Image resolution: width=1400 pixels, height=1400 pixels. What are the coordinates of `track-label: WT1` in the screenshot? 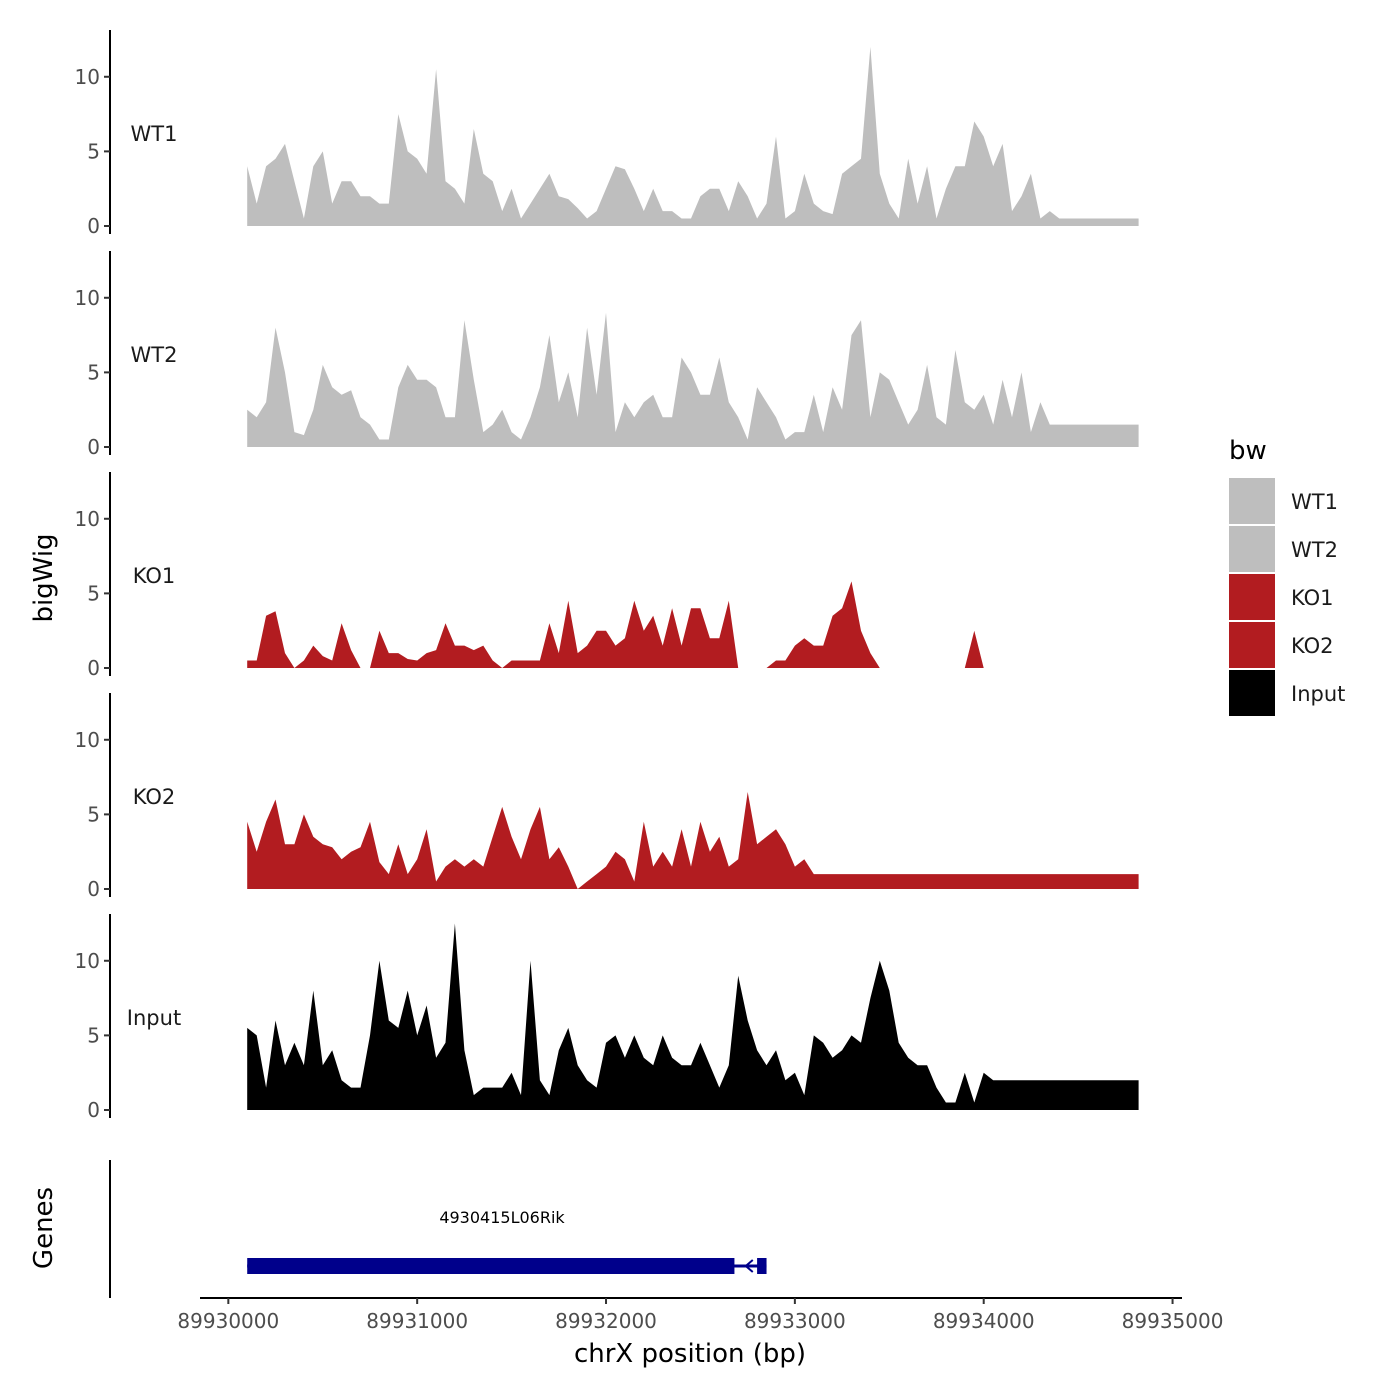 It's located at (154, 134).